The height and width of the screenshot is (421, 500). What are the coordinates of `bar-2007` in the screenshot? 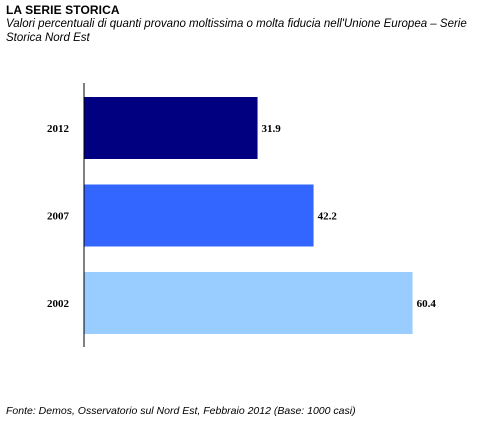 It's located at (199, 215).